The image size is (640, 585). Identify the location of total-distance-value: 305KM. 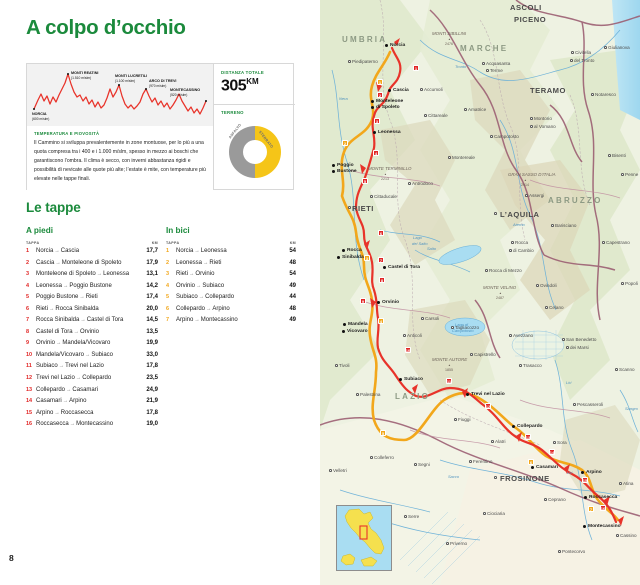
(258, 86).